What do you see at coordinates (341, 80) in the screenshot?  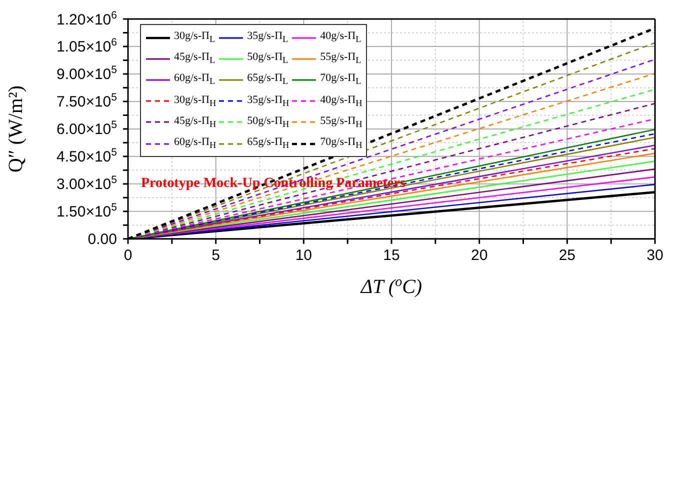 I see `legend-label: 70g/s-Π$_{L}$` at bounding box center [341, 80].